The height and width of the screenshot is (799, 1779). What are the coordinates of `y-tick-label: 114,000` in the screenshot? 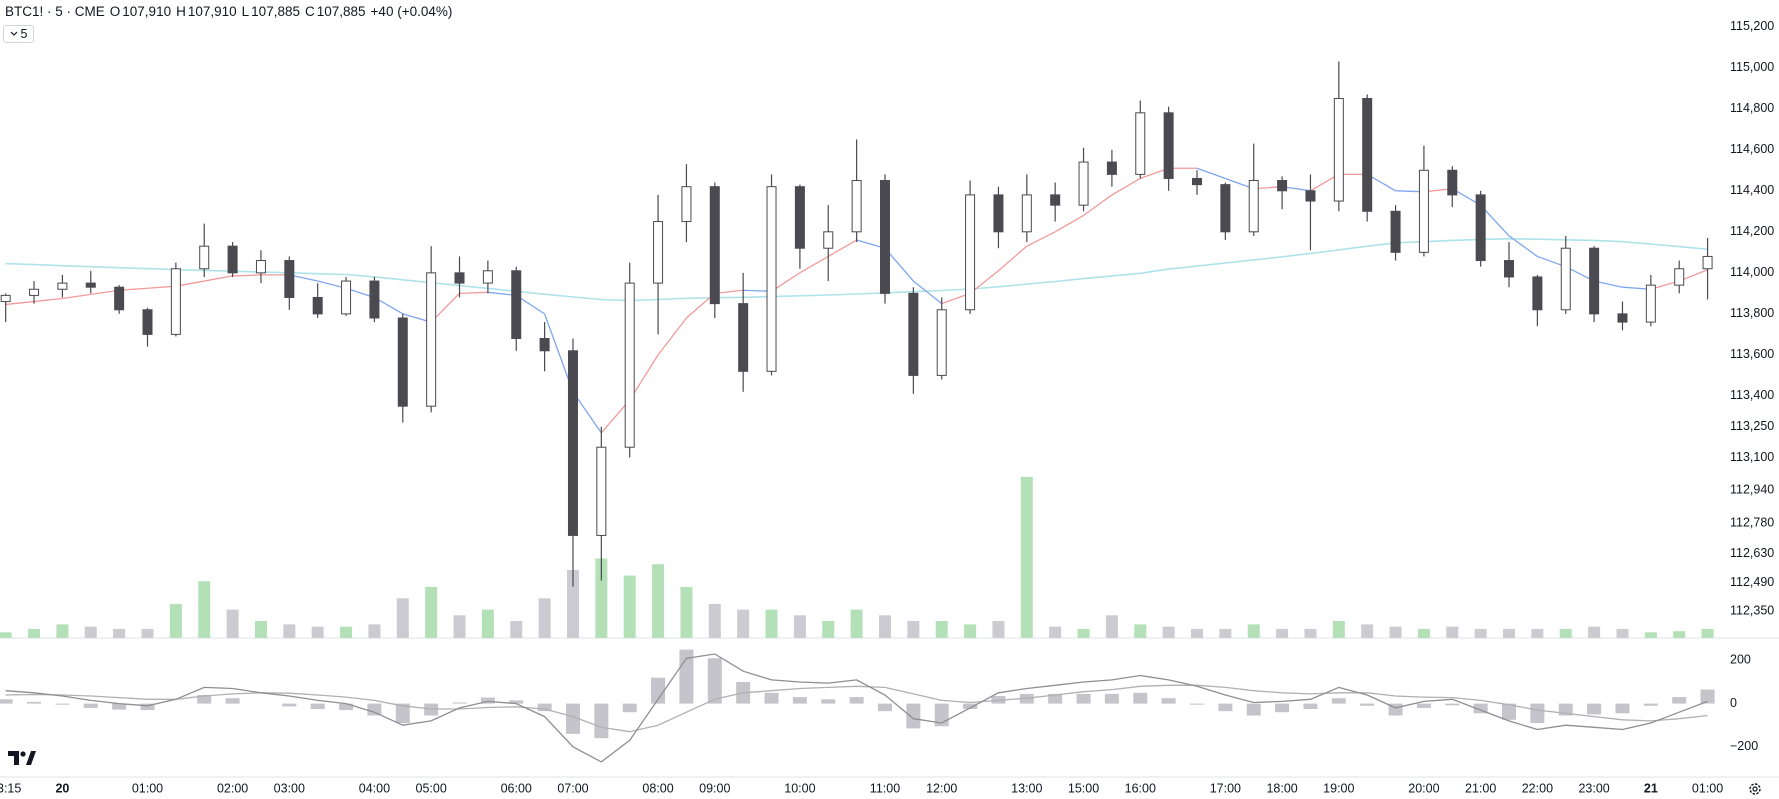 It's located at (1752, 272).